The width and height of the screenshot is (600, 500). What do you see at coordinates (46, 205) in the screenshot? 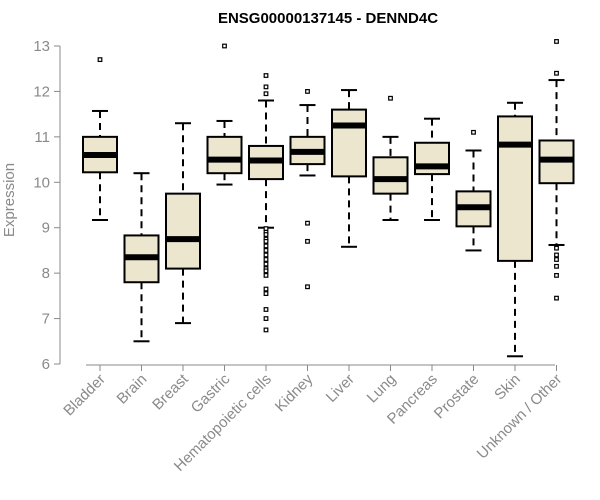
I see `y-axis-ticks: 6 7 8 9 10 11 12 13` at bounding box center [46, 205].